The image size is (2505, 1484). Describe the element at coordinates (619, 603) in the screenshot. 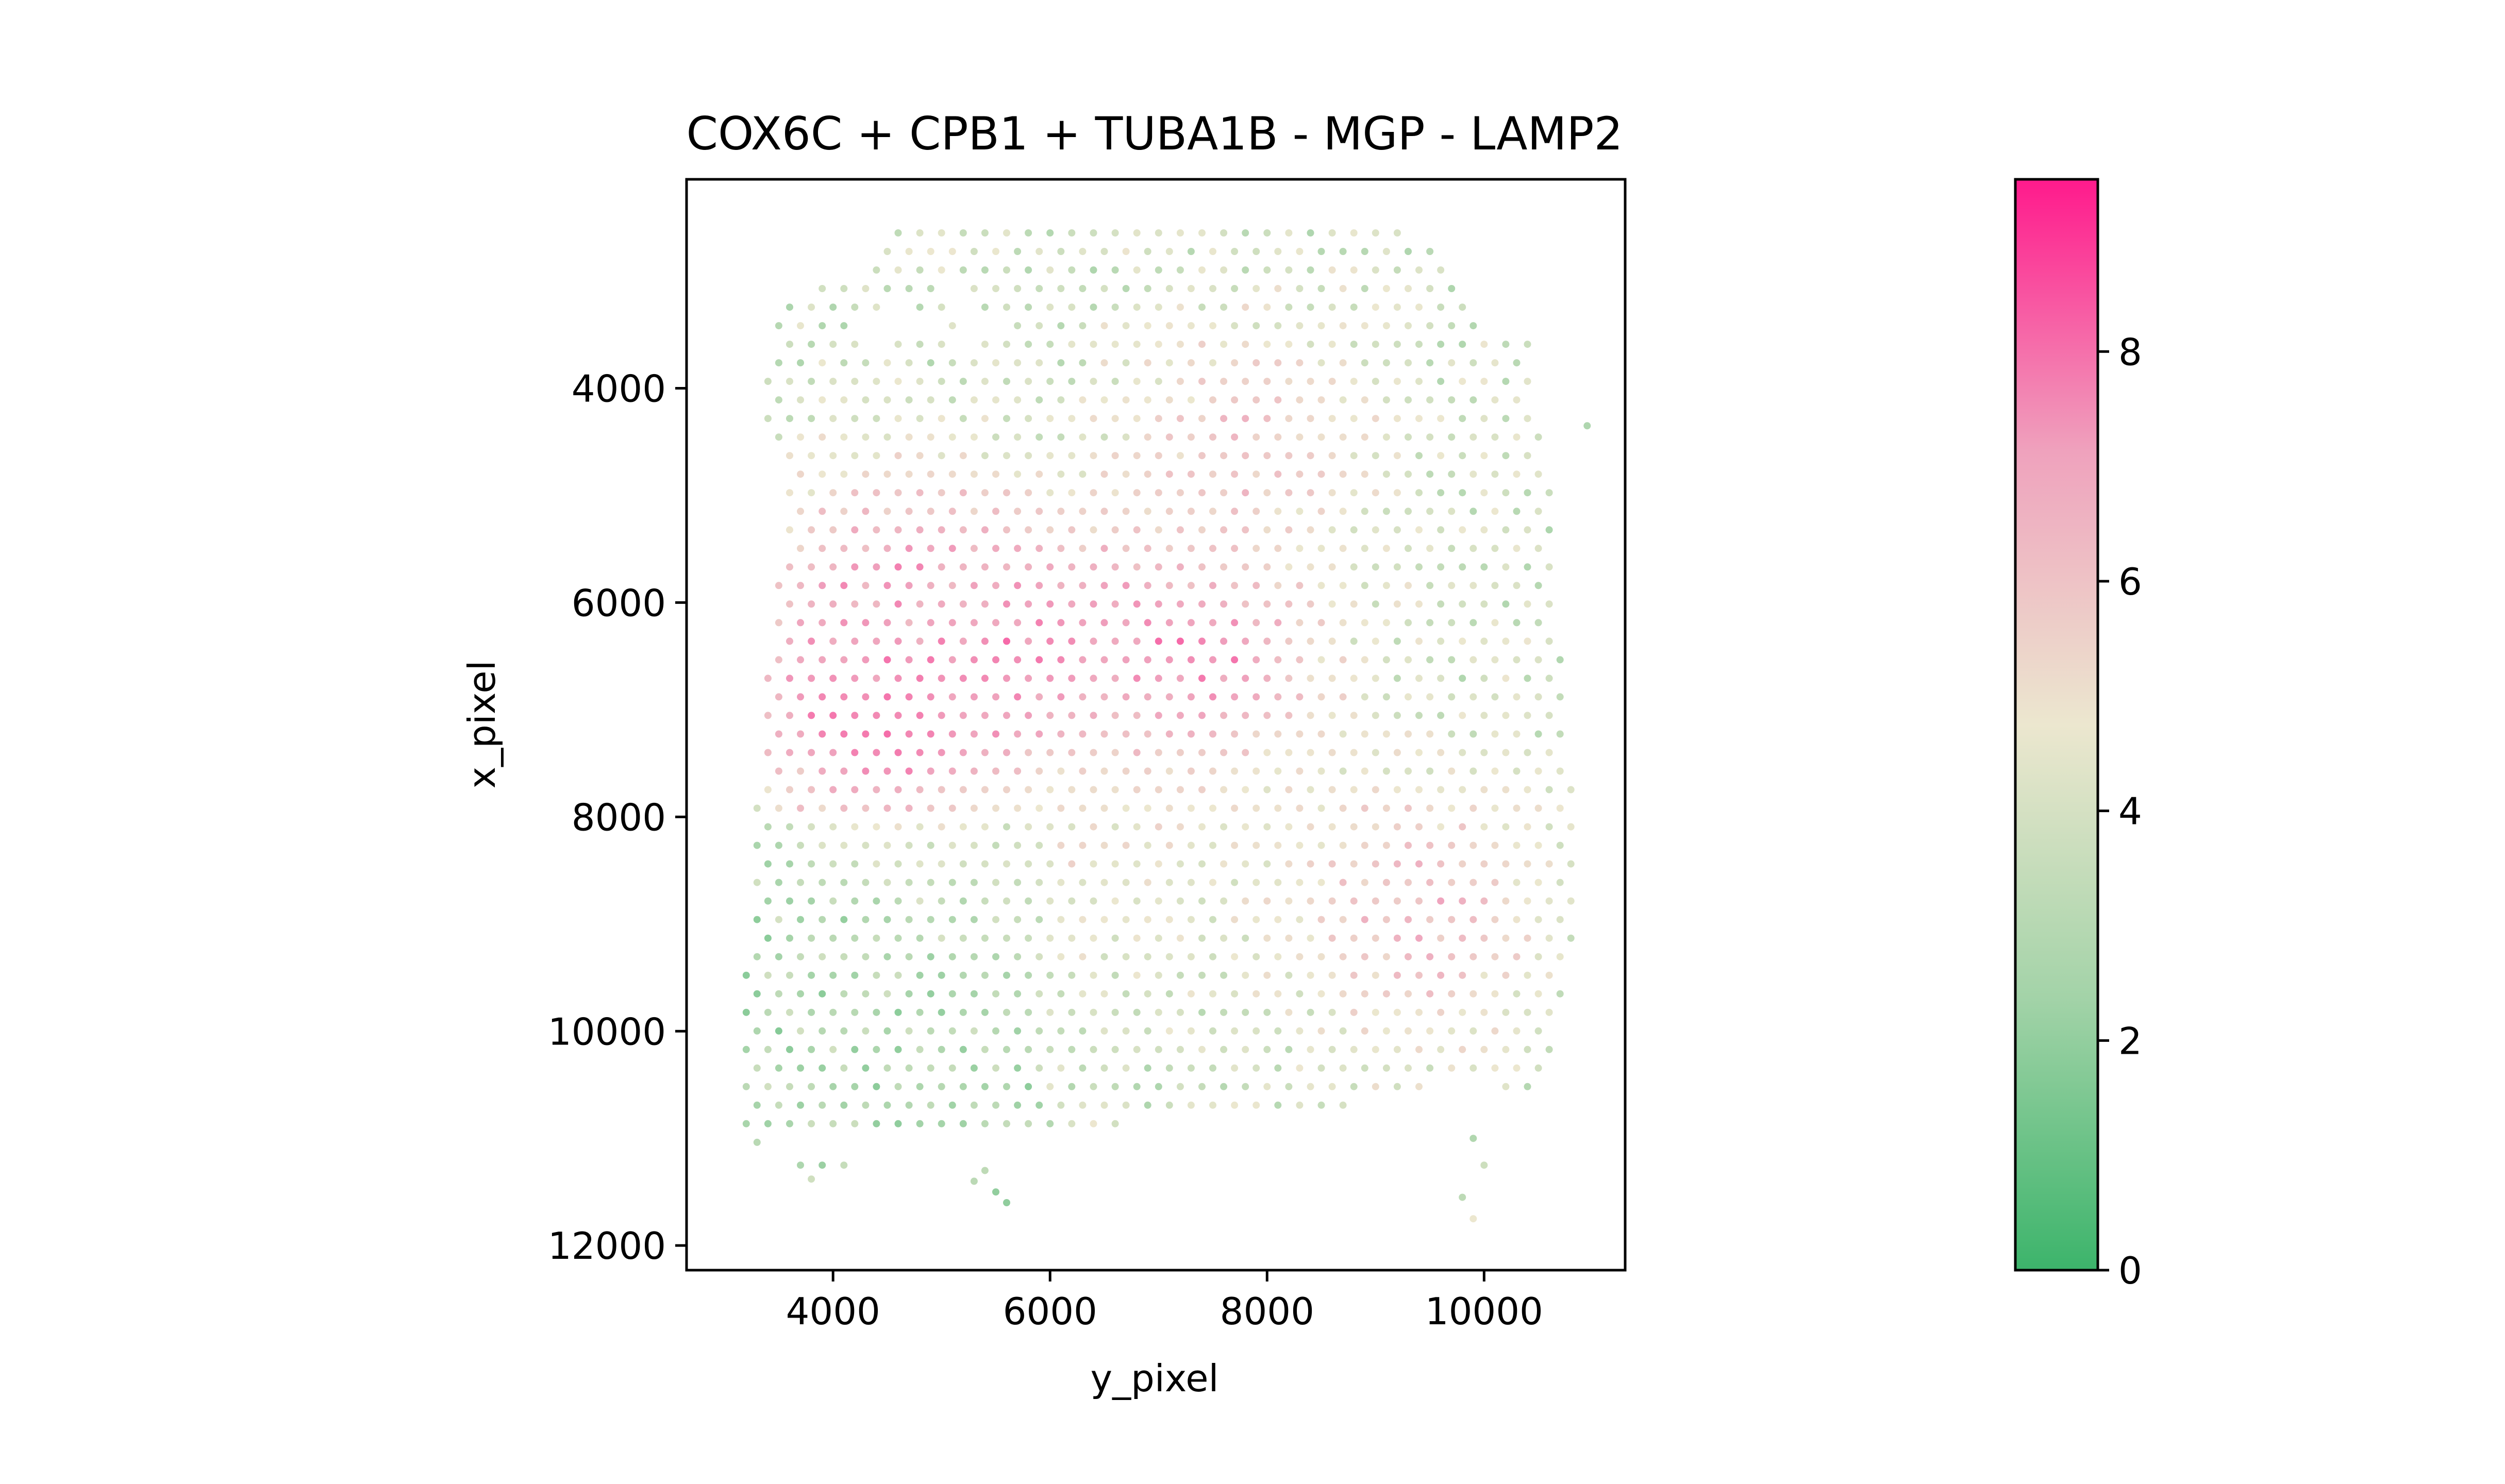

I see `y-tick-label: 6000` at that location.